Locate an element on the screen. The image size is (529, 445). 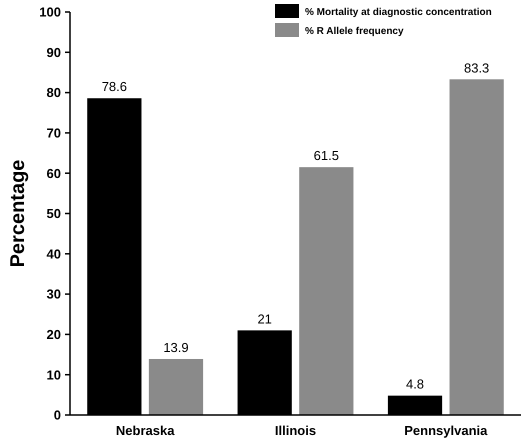
y-tick-label: 20 is located at coordinates (53, 334).